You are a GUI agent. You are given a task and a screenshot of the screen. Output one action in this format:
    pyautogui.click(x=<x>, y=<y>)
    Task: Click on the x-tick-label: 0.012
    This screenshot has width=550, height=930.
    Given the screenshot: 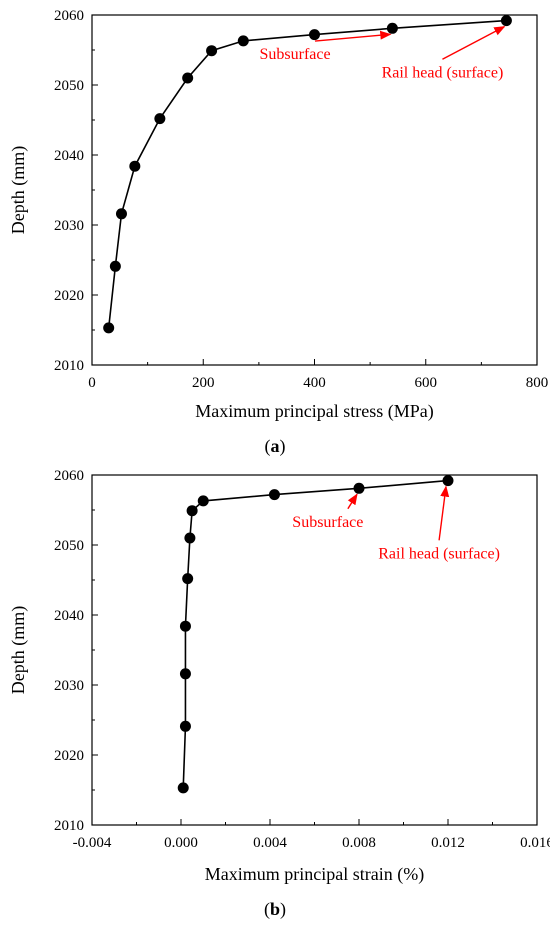 What is the action you would take?
    pyautogui.click(x=448, y=843)
    